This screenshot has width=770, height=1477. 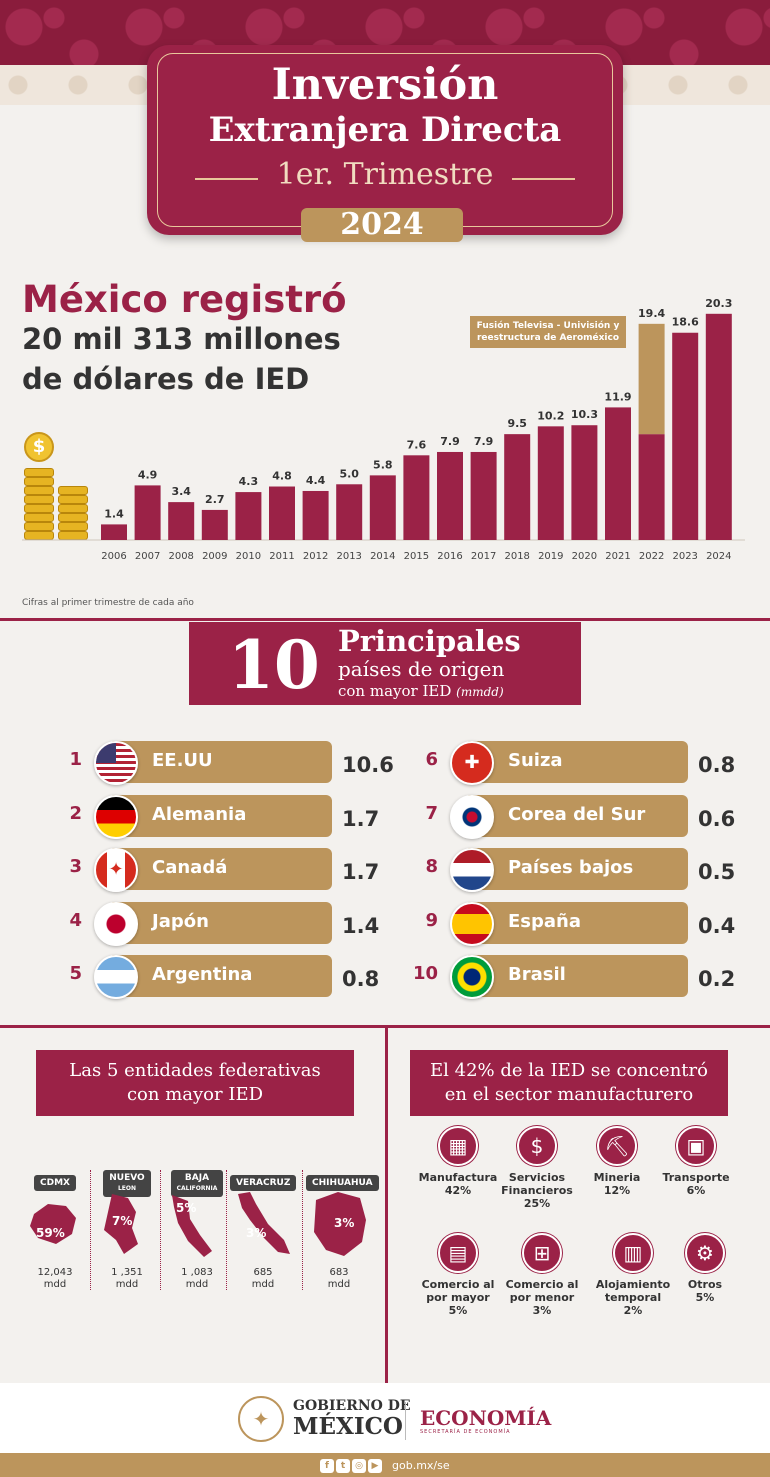 I want to click on sectors-title-line-1: El 42% de la IED se concentró, so click(x=569, y=1070).